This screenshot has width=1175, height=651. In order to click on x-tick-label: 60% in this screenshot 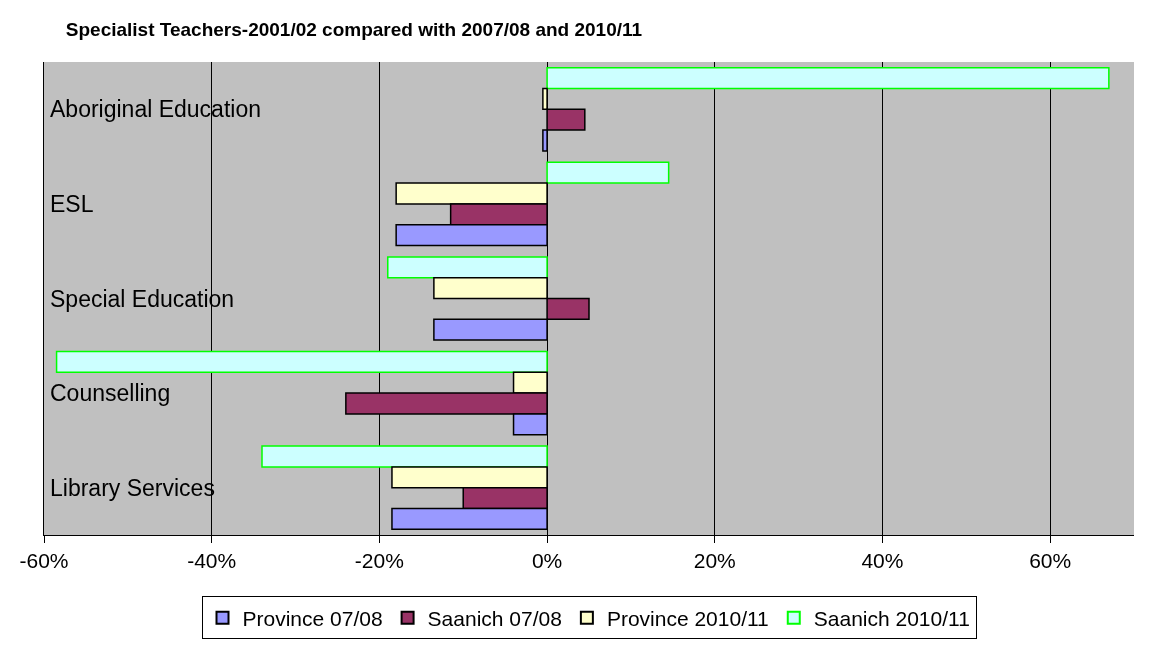, I will do `click(1050, 561)`.